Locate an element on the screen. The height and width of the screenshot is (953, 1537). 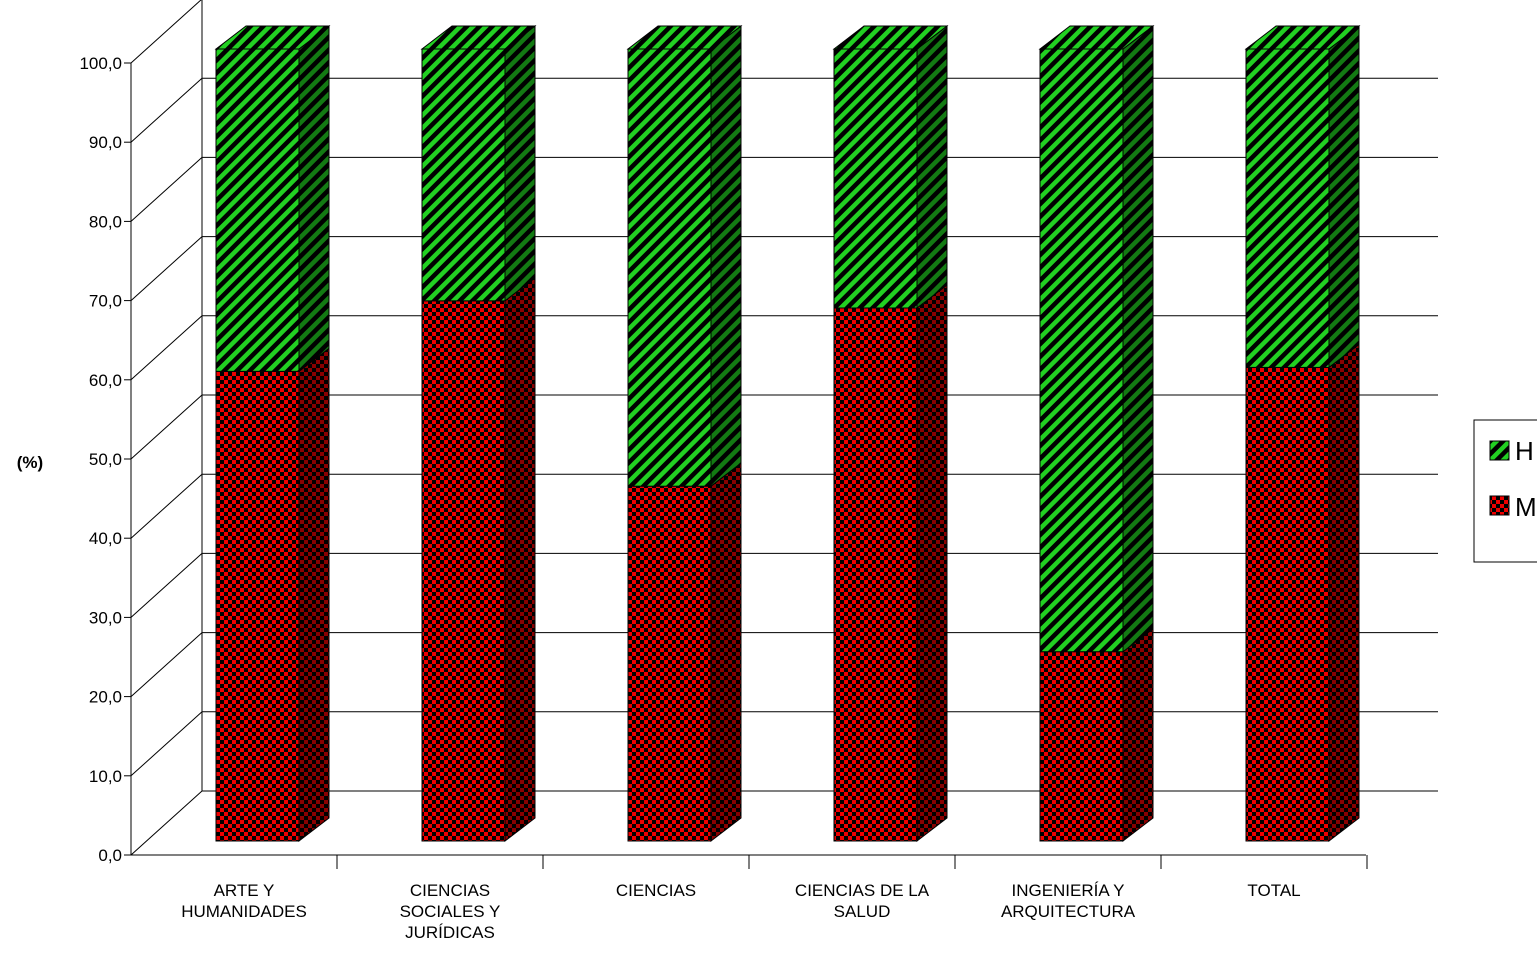
legend: H M is located at coordinates (1505, 491).